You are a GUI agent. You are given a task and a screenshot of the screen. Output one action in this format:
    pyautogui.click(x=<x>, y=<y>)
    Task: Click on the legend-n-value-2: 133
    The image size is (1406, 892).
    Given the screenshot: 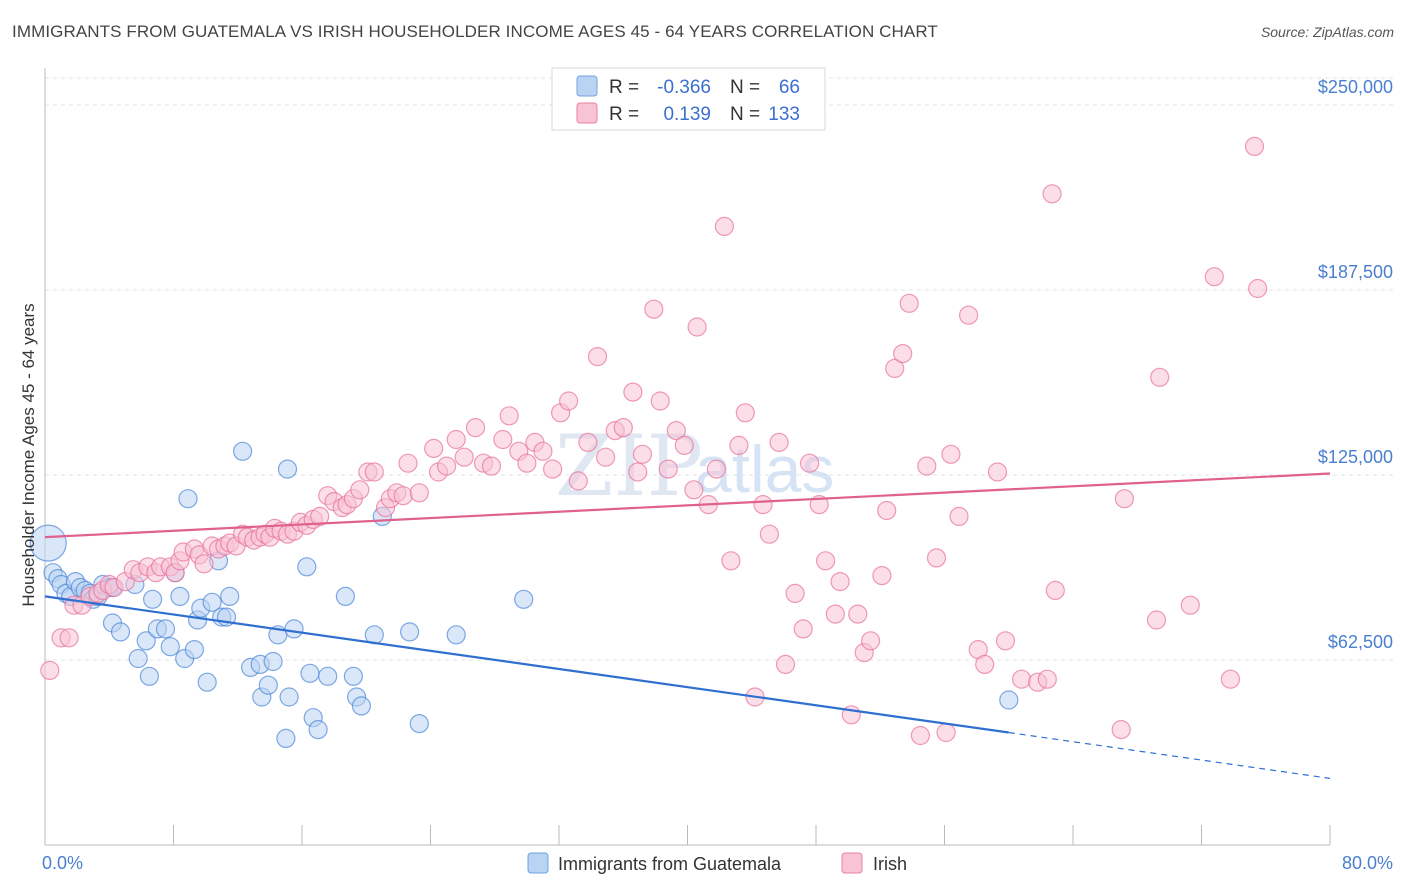 What is the action you would take?
    pyautogui.click(x=784, y=114)
    